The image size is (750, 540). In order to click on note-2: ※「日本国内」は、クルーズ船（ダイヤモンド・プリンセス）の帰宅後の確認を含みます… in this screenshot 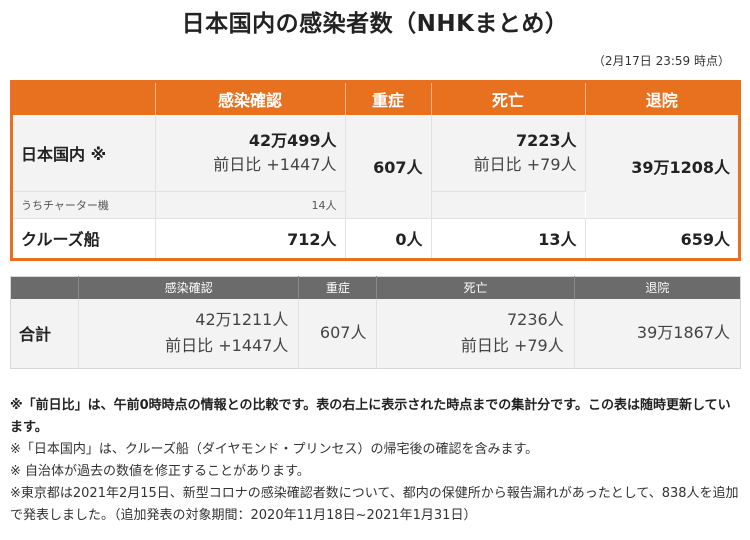, I will do `click(274, 449)`.